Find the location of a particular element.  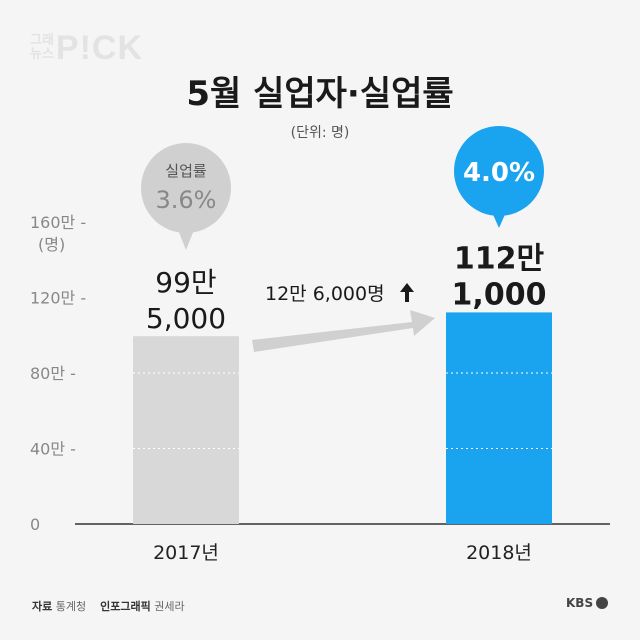

data-label-sub: 1,000 is located at coordinates (499, 294).